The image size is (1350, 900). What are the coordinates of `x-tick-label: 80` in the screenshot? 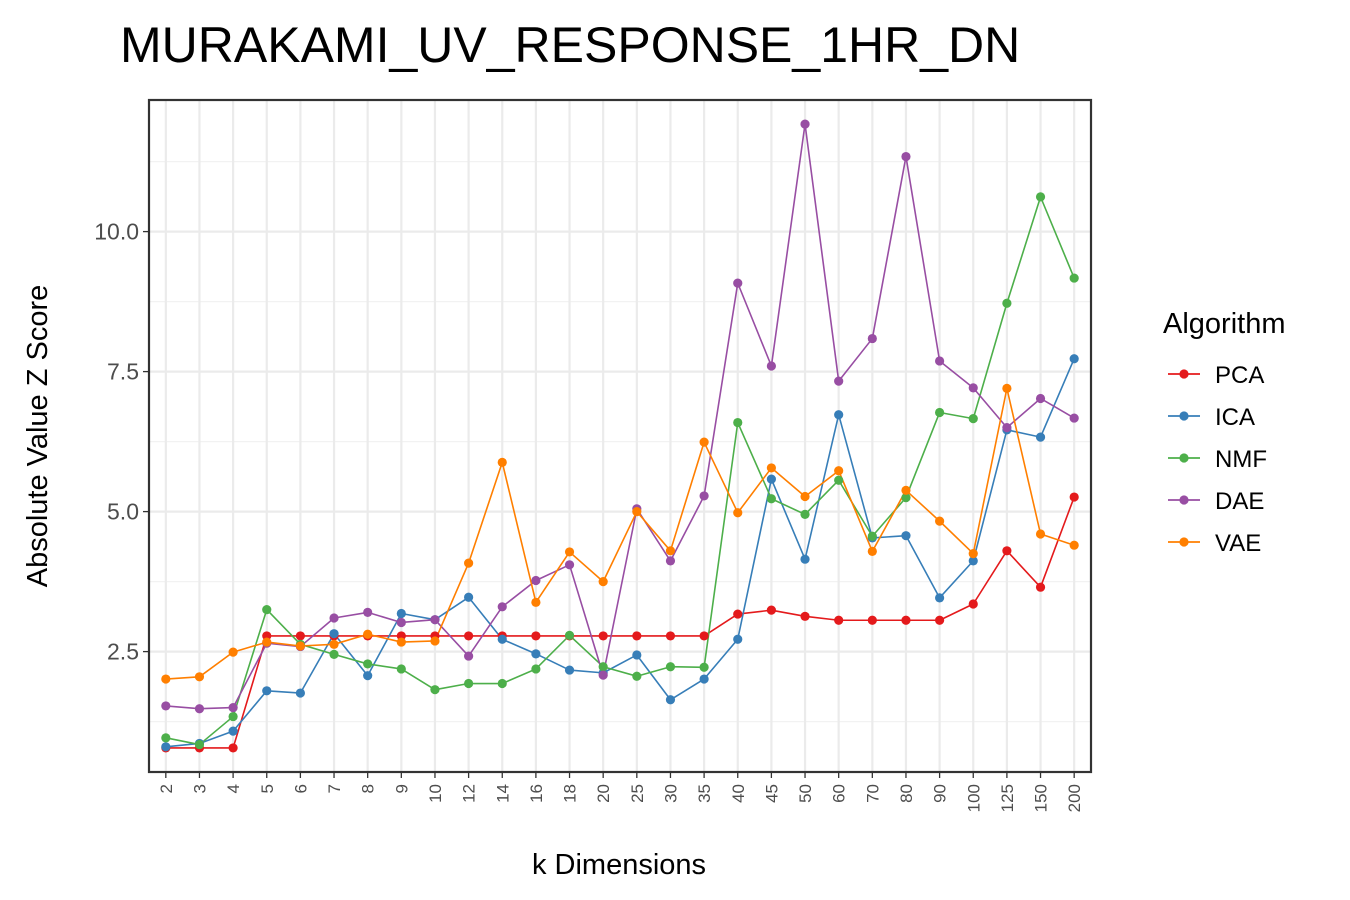 It's located at (906, 793).